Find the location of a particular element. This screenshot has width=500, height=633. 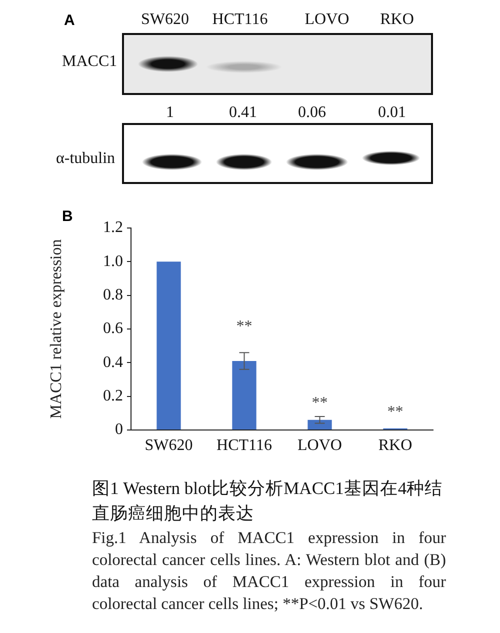

x-tick-label: SW620 is located at coordinates (168, 445).